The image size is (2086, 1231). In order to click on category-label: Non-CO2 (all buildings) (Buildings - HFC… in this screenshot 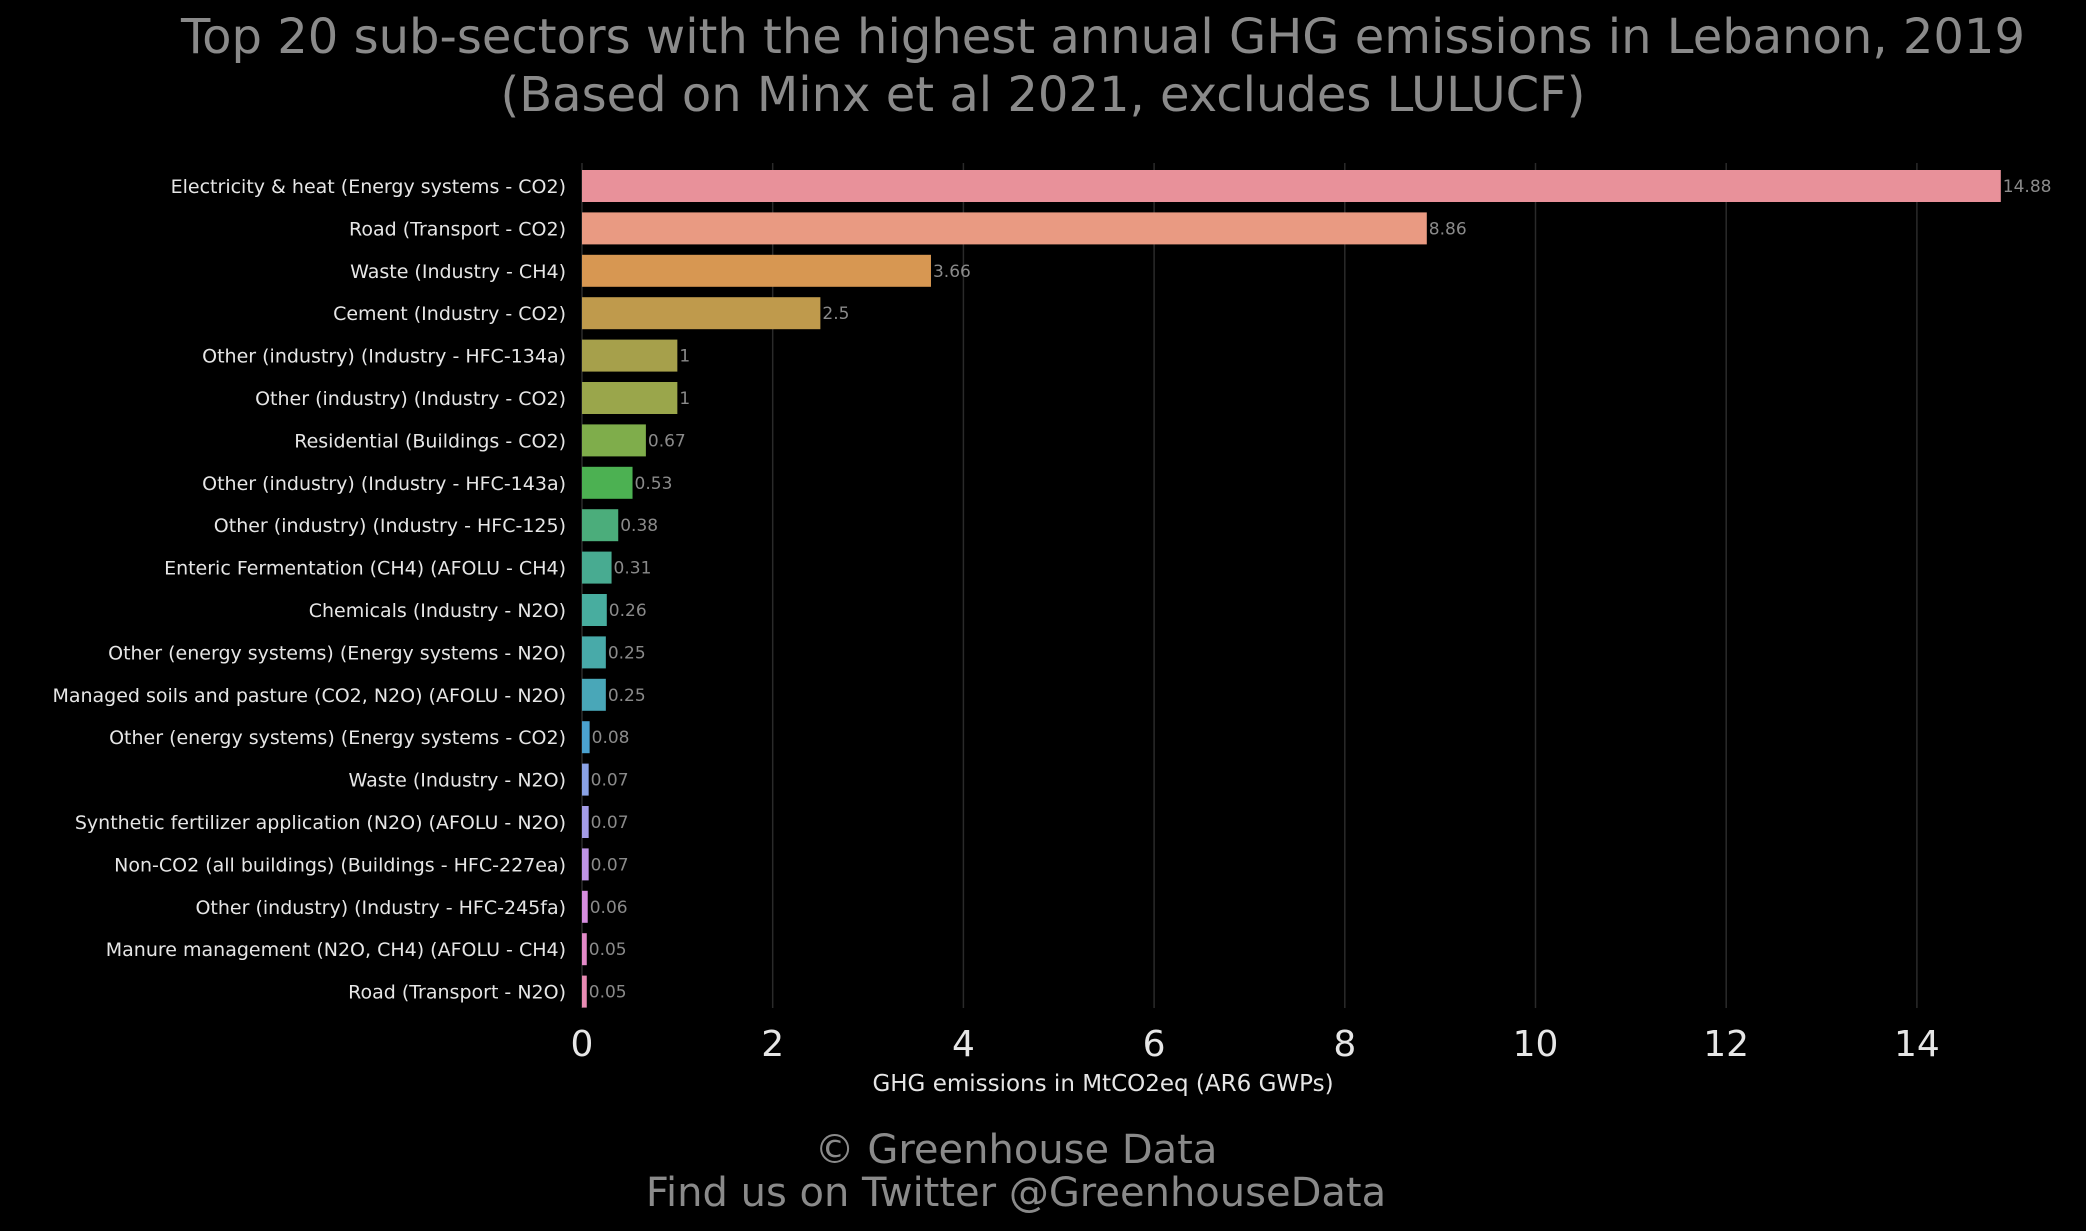, I will do `click(340, 865)`.